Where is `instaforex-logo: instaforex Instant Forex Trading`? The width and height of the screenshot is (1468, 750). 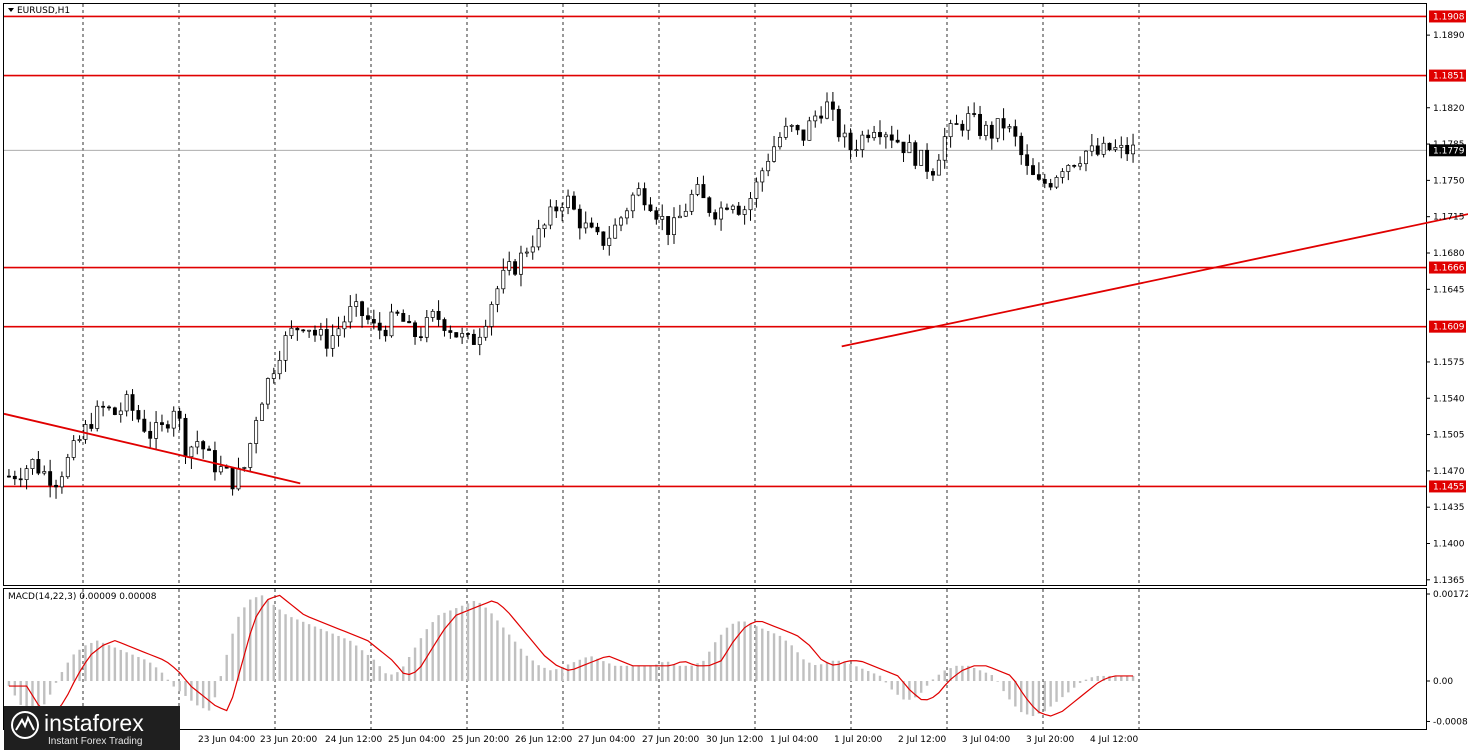
instaforex-logo: instaforex Instant Forex Trading is located at coordinates (92, 728).